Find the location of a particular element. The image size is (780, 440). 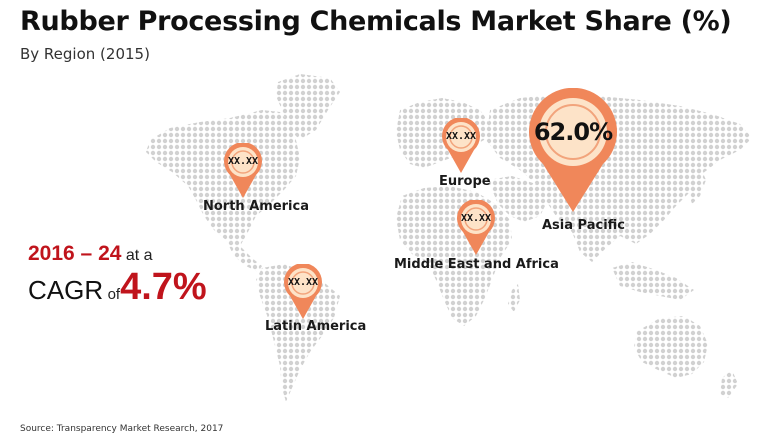

cagr-period: 2016 – 24 at a is located at coordinates (90, 254).